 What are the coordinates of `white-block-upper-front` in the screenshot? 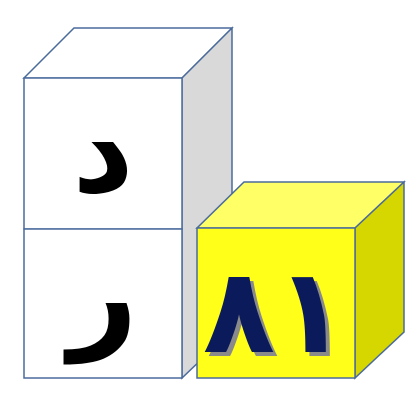 It's located at (103, 153).